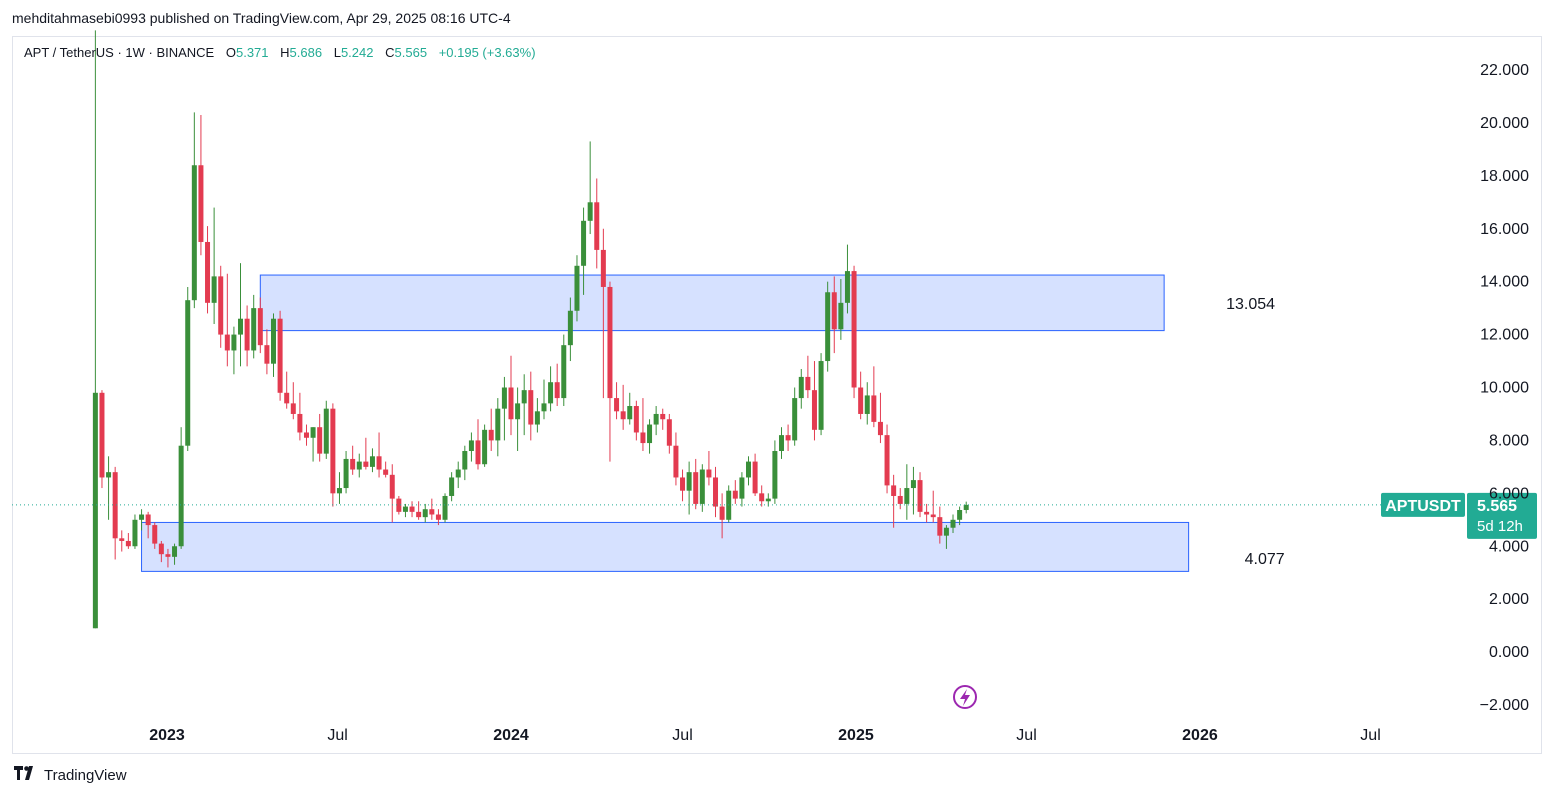 This screenshot has width=1554, height=798. Describe the element at coordinates (1504, 705) in the screenshot. I see `y-tick-label: −2.000` at that location.